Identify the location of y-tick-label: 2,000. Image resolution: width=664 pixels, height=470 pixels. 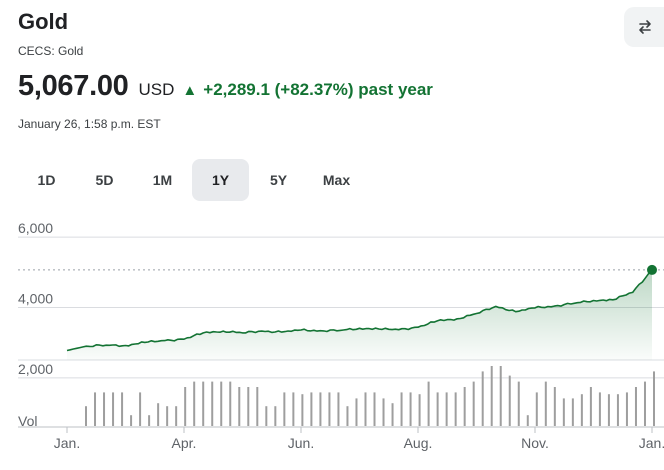
(35, 369).